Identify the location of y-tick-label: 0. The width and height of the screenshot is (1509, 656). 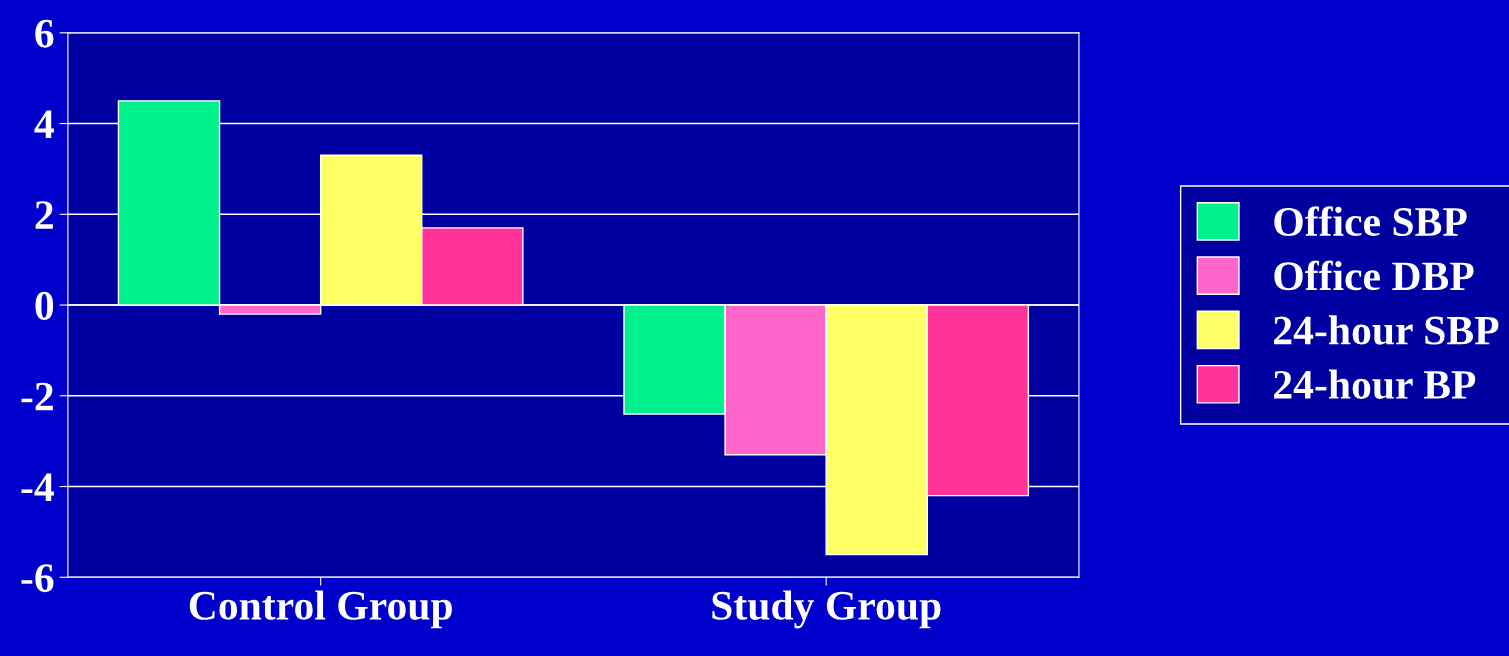
(44, 305).